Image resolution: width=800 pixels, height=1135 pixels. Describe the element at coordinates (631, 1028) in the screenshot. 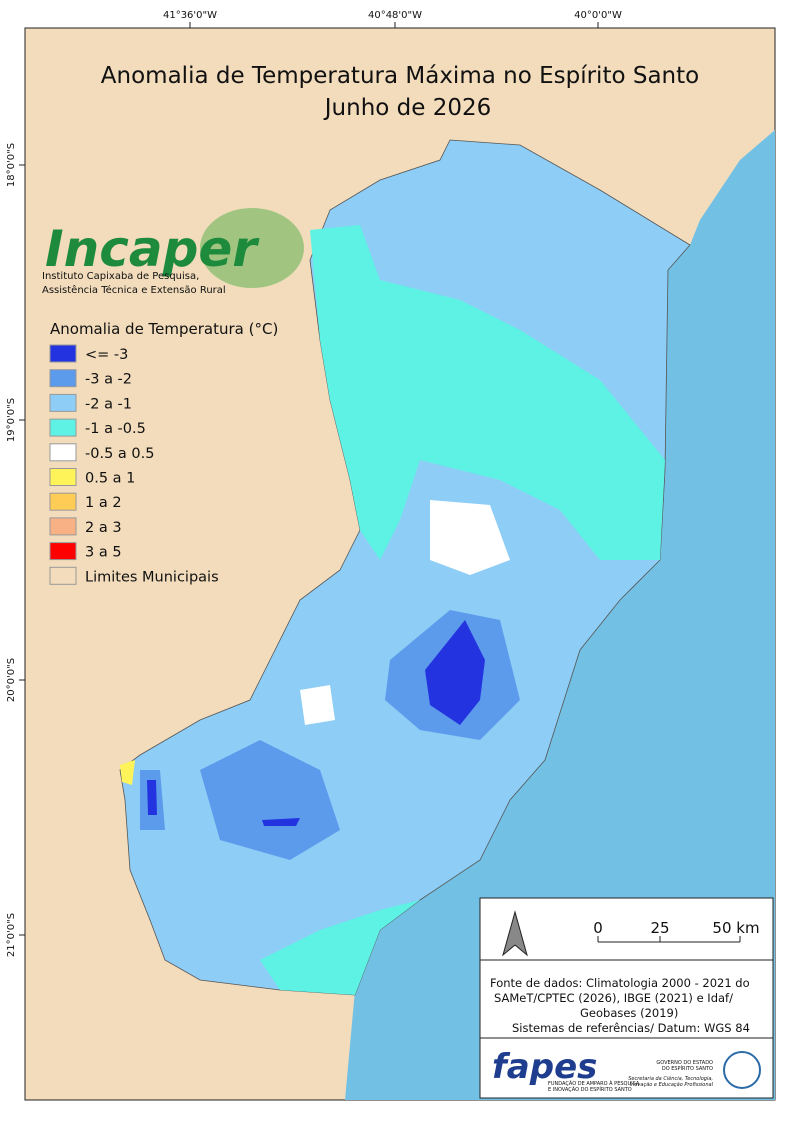

I see `source-text: Sistemas de referências/ Datum: WGS 84` at that location.